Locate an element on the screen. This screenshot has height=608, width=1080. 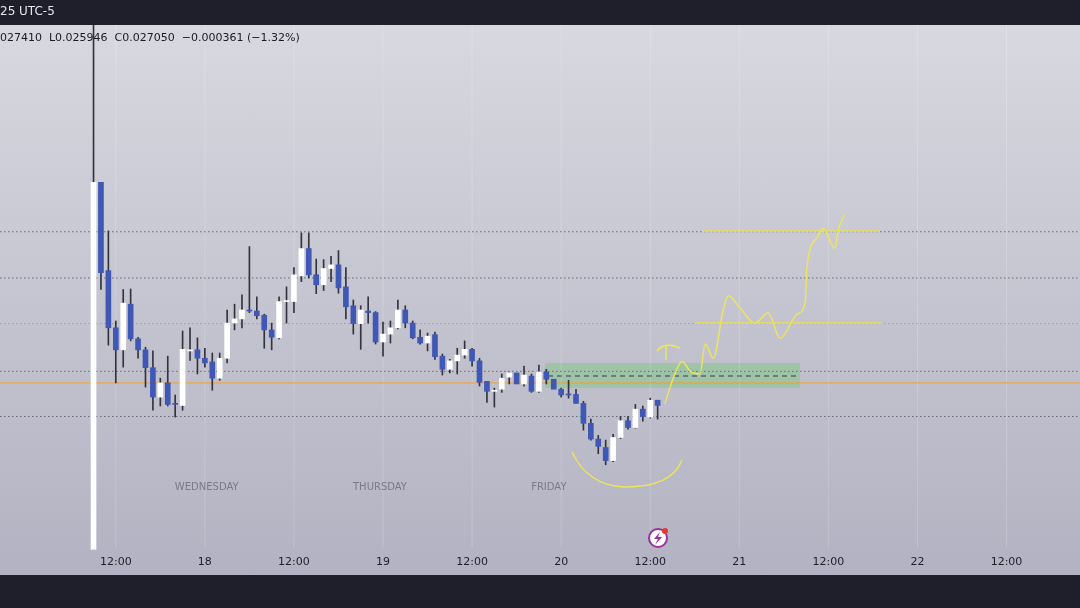
x-tick-label: 19 is located at coordinates (383, 562).